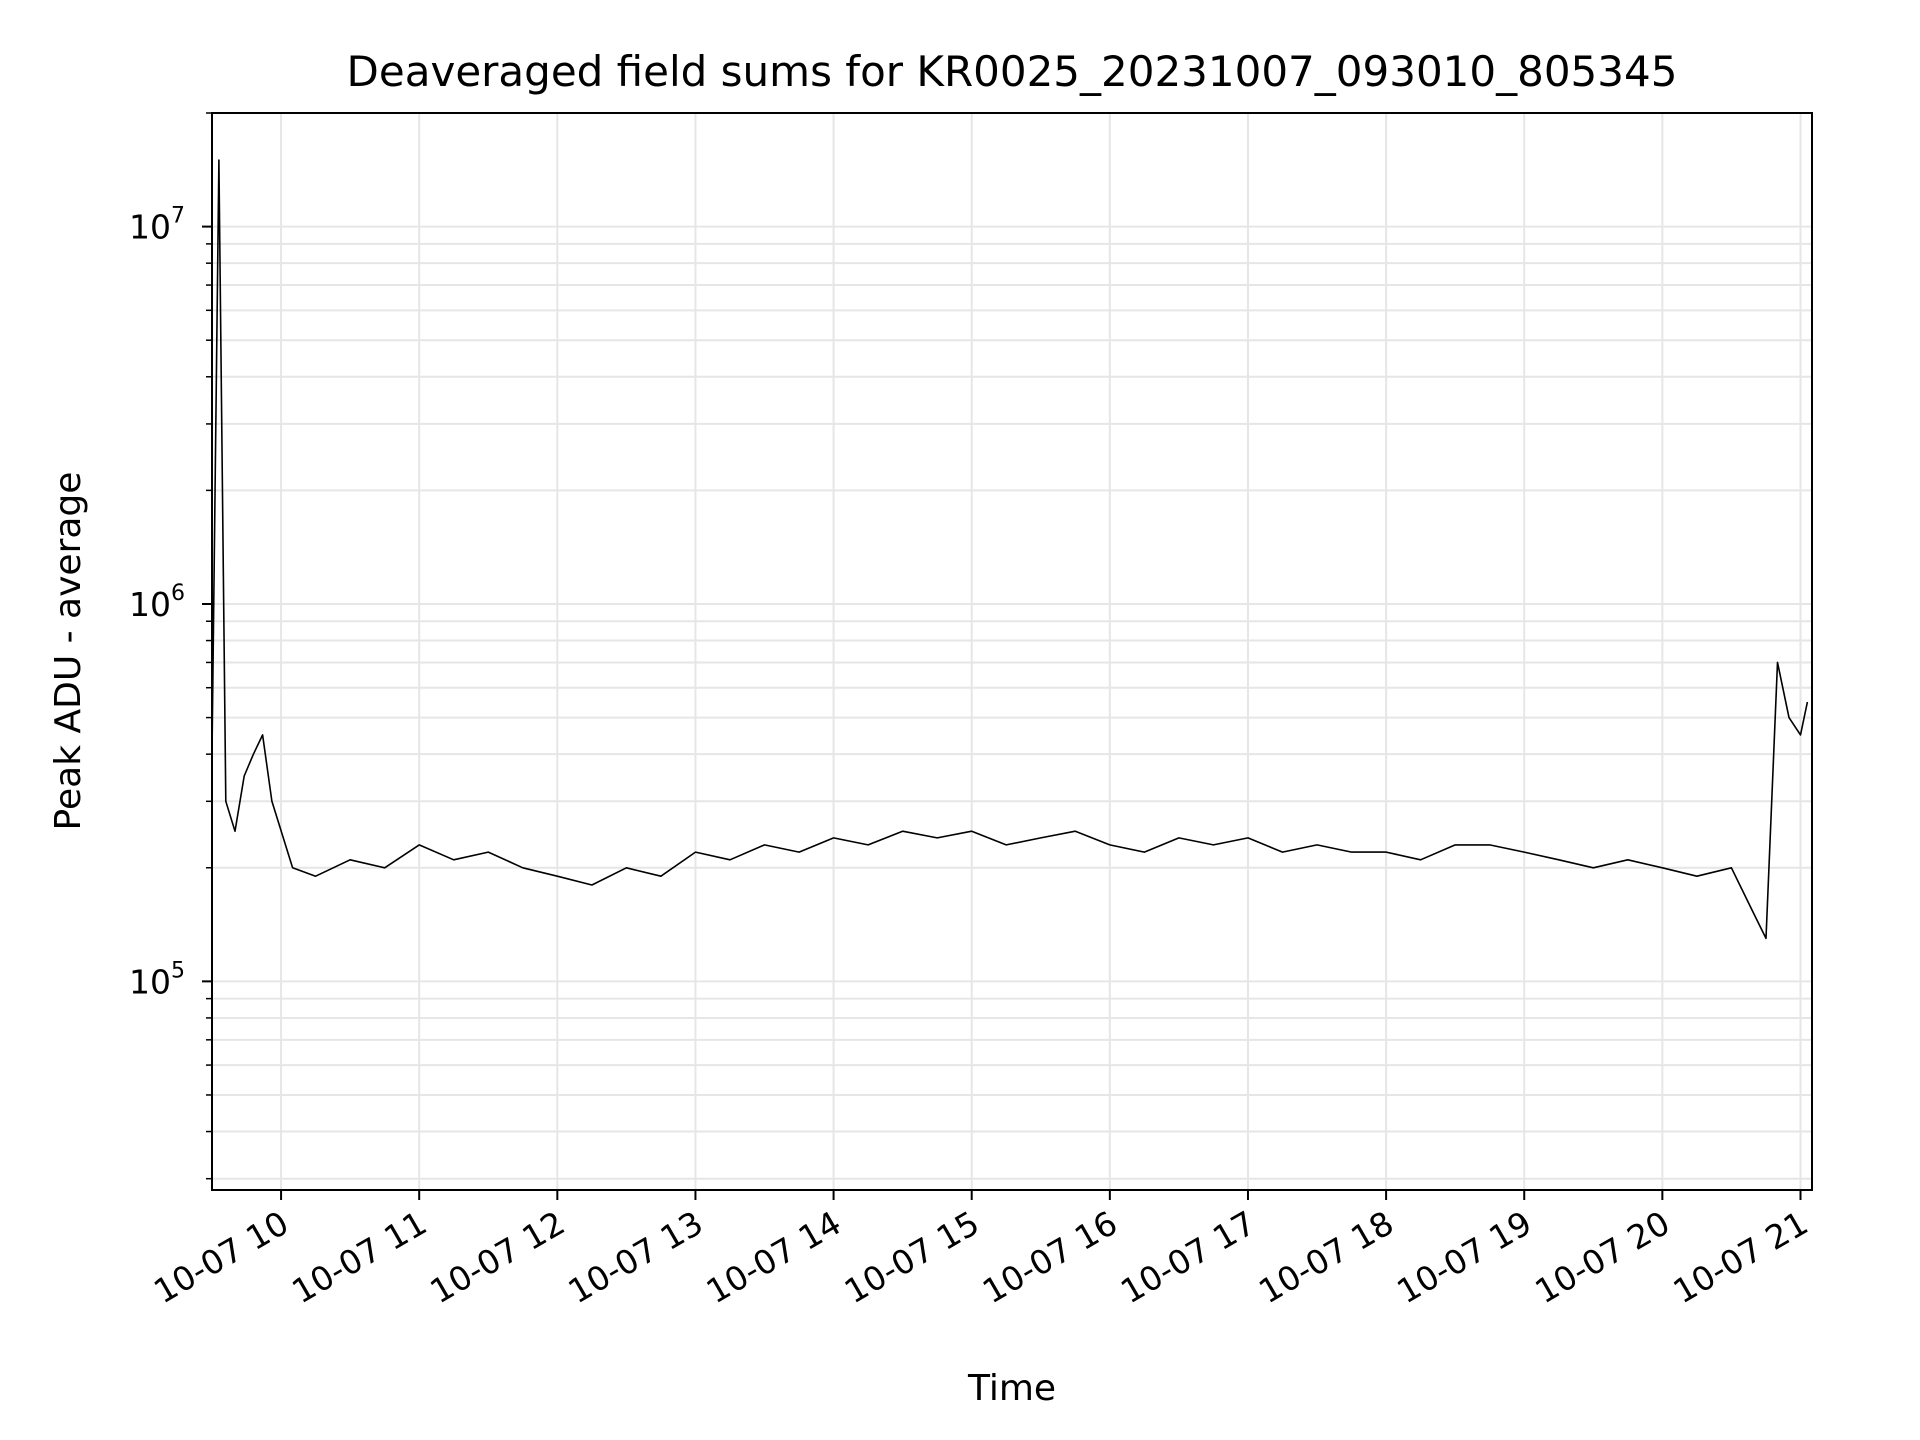 This screenshot has height=1440, width=1920. I want to click on y-tick-label: 10⁷, so click(157, 225).